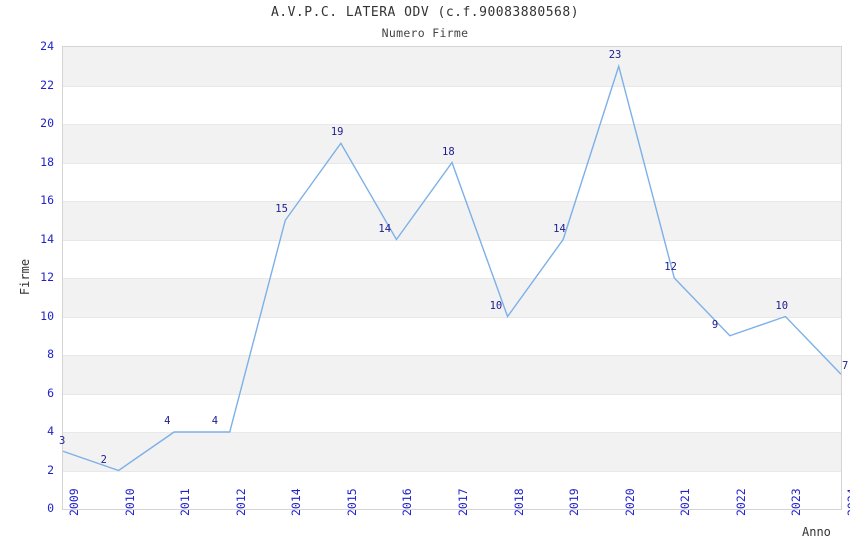 The image size is (850, 550). Describe the element at coordinates (25, 277) in the screenshot. I see `y-axis-title: Firme` at that location.